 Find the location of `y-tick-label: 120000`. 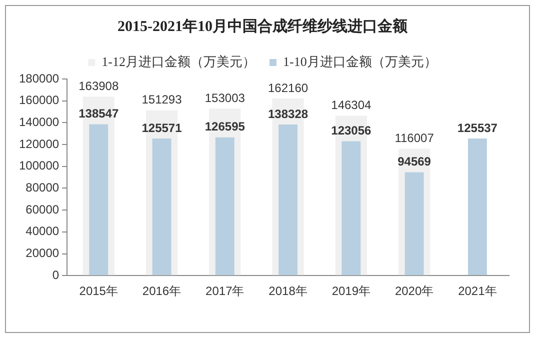

y-tick-label: 120000 is located at coordinates (39, 143).